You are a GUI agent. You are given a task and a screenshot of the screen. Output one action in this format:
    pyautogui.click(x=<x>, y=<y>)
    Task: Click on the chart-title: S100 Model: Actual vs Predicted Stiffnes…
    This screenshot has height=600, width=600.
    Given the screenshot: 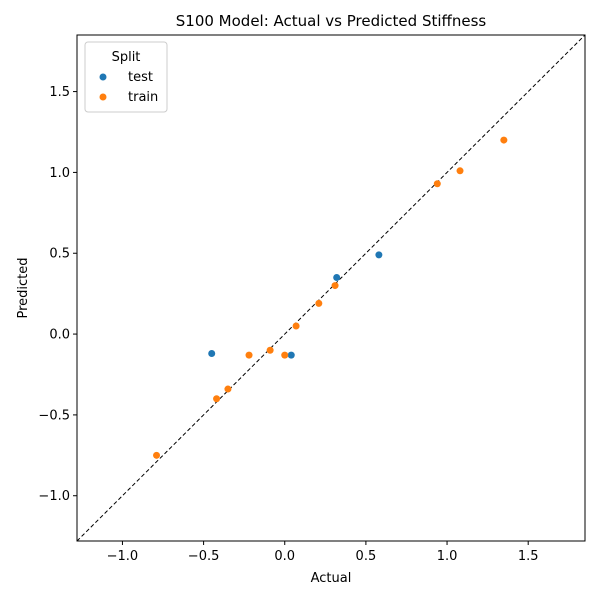 What is the action you would take?
    pyautogui.click(x=331, y=21)
    